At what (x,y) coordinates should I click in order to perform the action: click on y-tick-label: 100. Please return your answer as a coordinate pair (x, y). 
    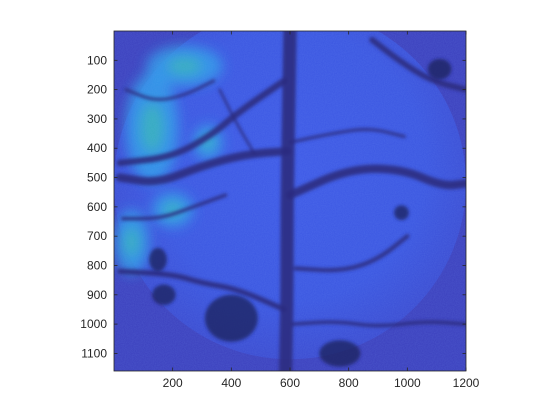
    Looking at the image, I should click on (97, 60).